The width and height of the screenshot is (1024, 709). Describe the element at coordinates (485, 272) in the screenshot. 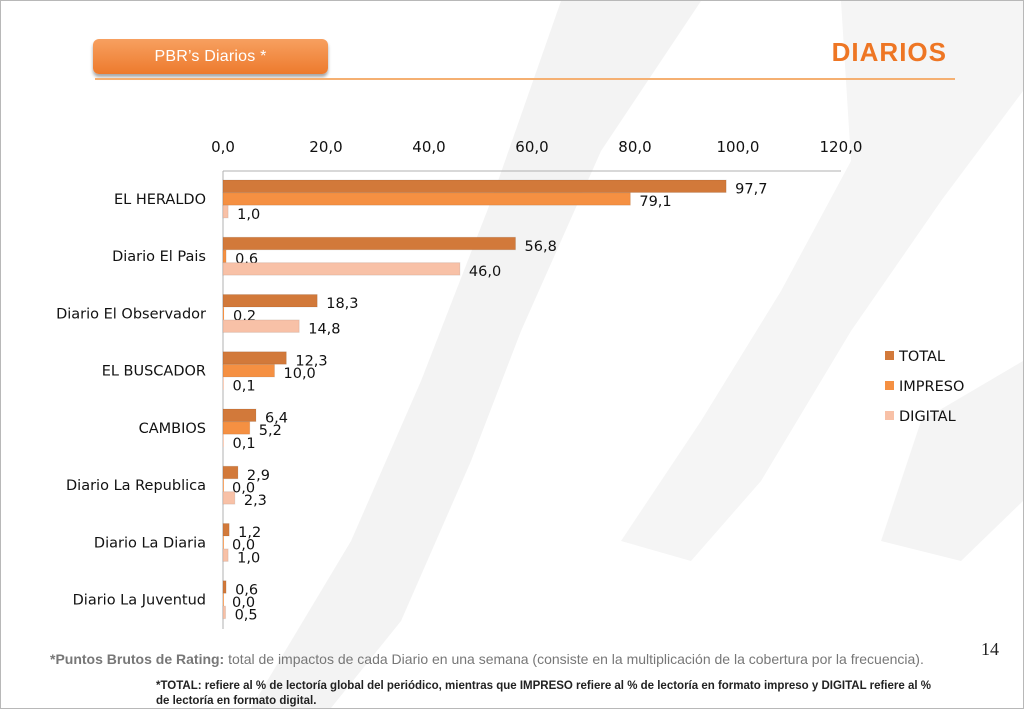

I see `data-label: 46,0` at that location.